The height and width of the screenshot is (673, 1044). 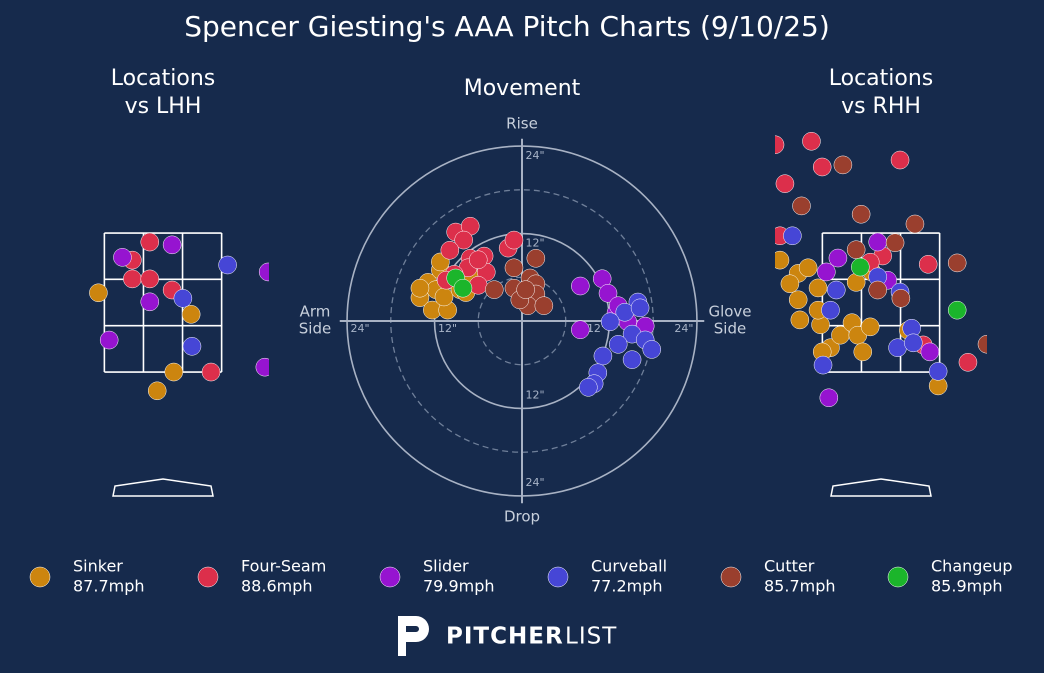 What do you see at coordinates (277, 586) in the screenshot?
I see `legend-velocity: 88.6mph` at bounding box center [277, 586].